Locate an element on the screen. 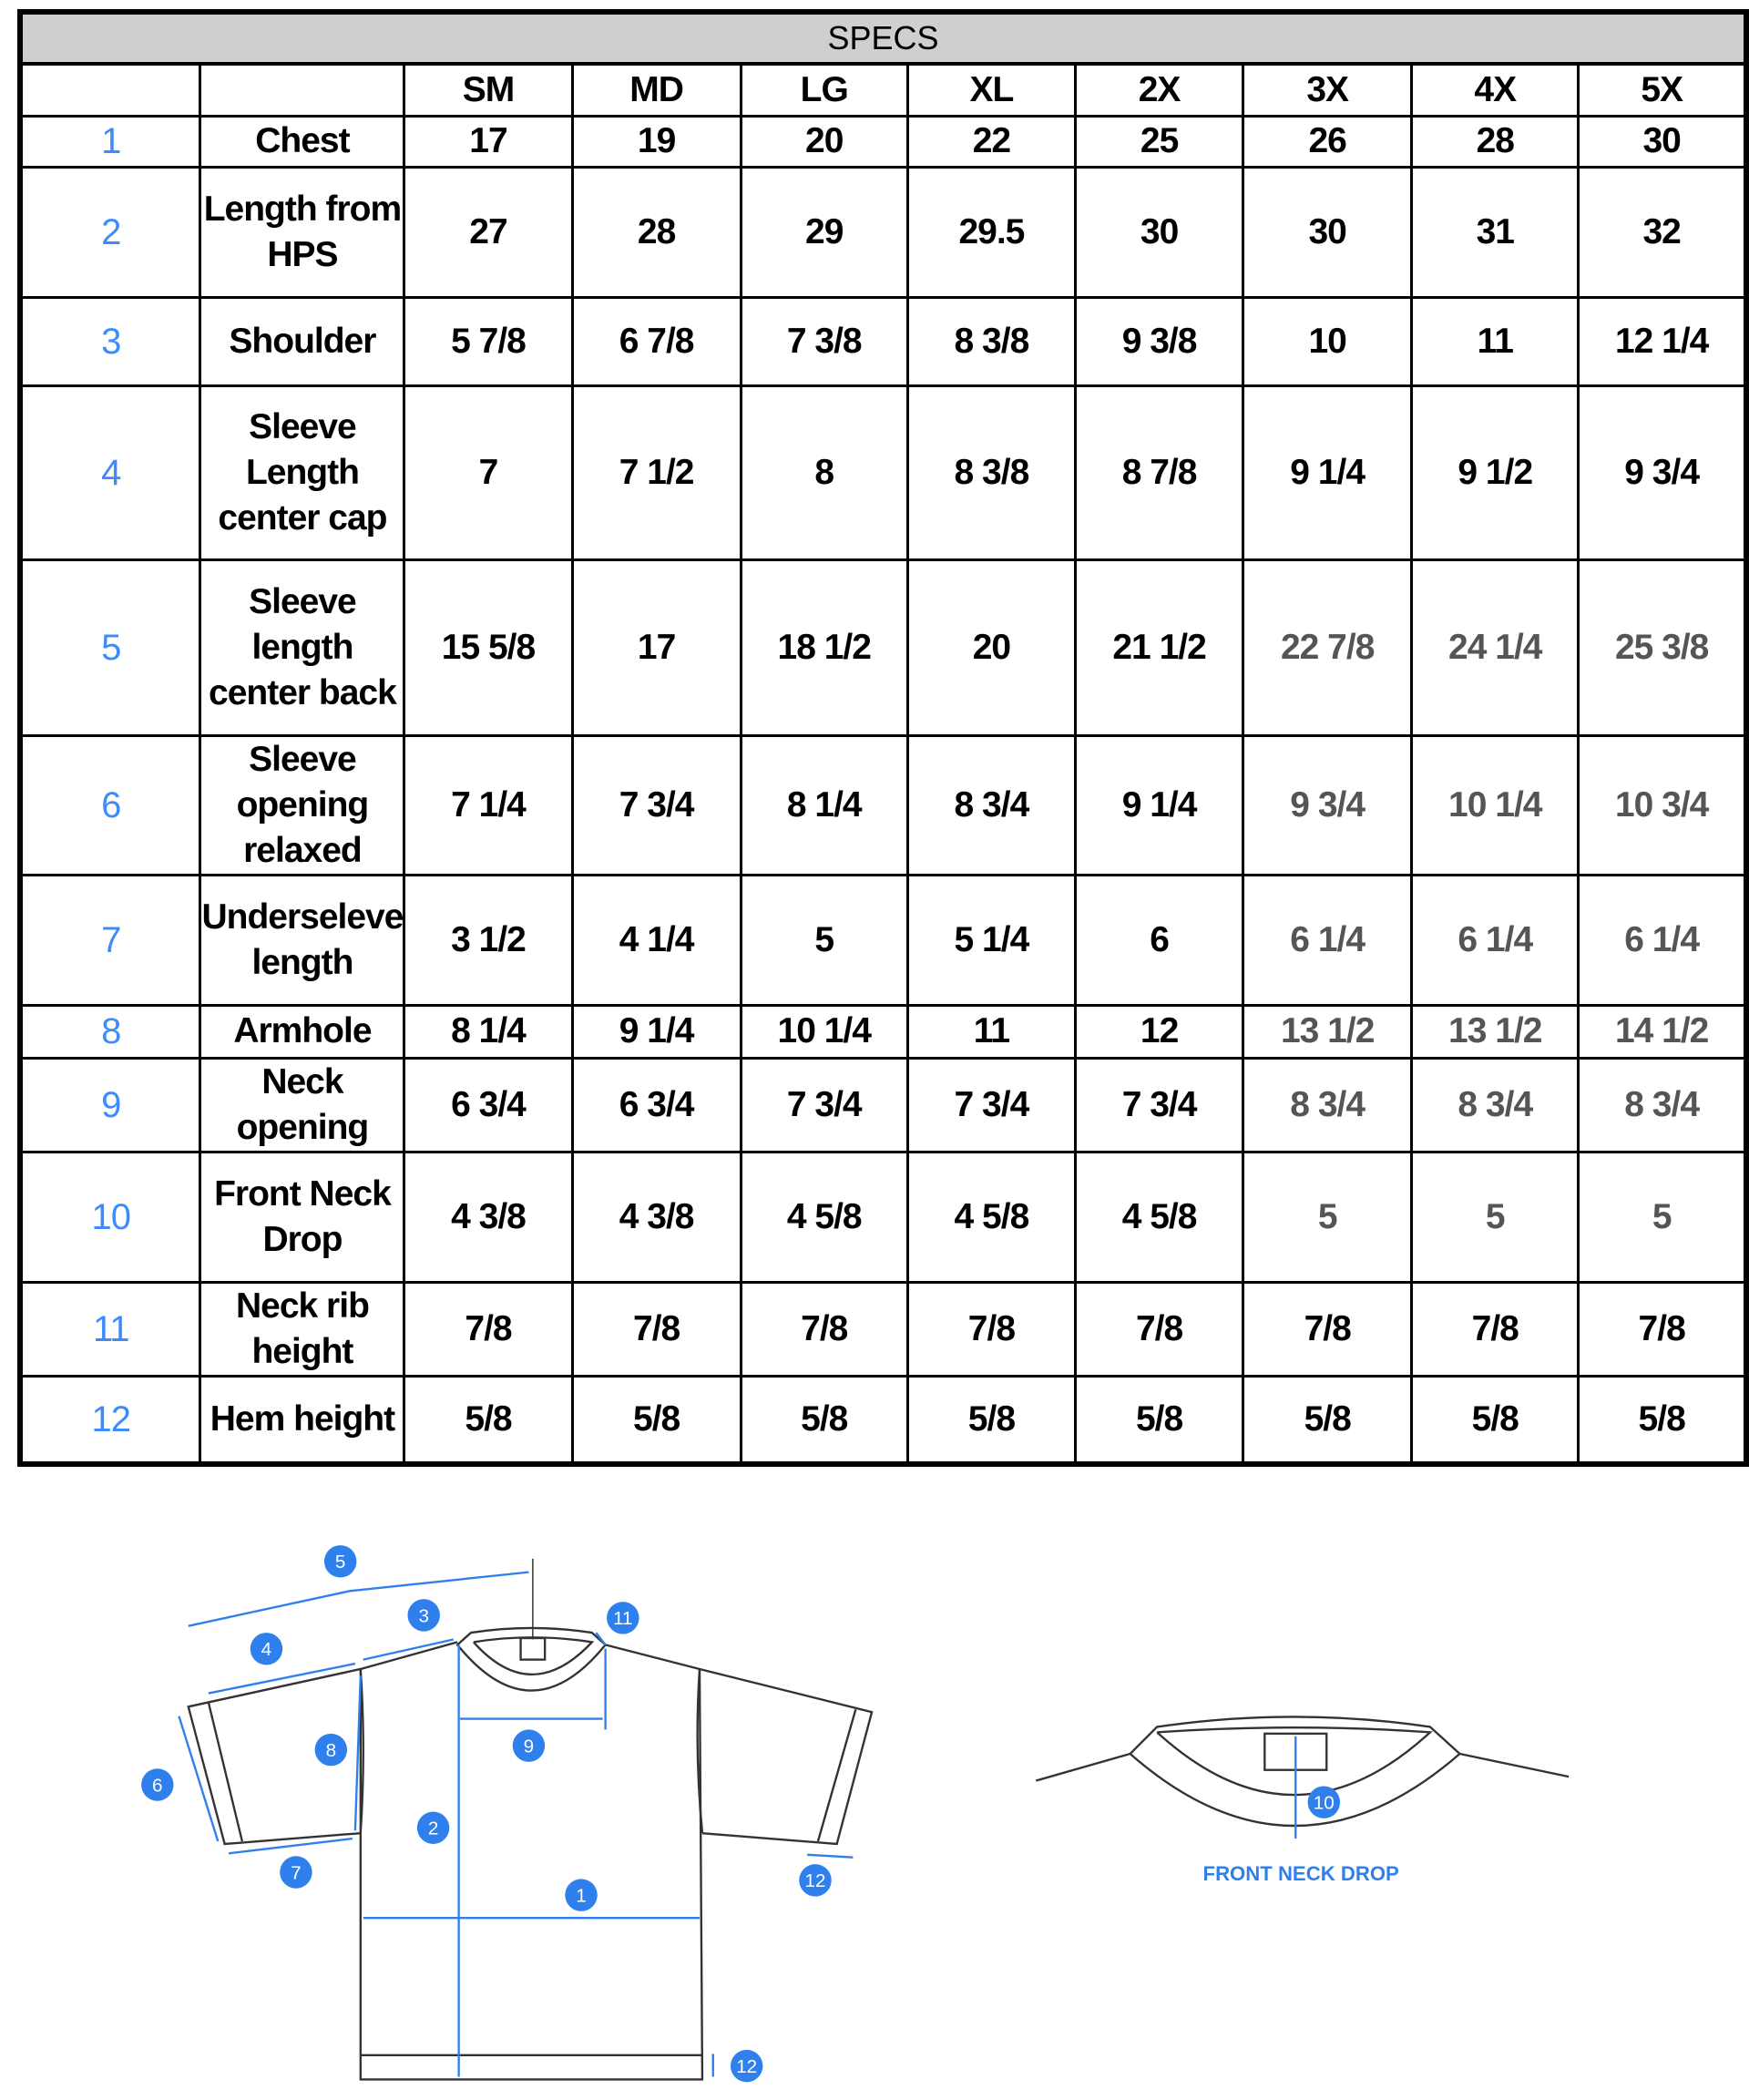  value-cell-sm: 27 is located at coordinates (488, 232).